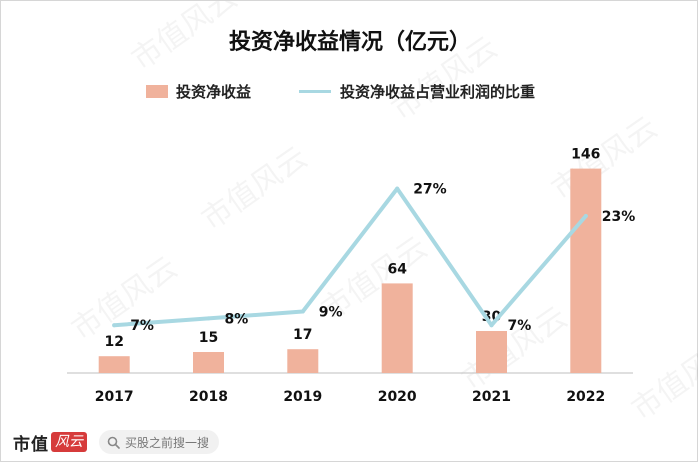  Describe the element at coordinates (113, 342) in the screenshot. I see `bar-value-label-2017: 12` at that location.